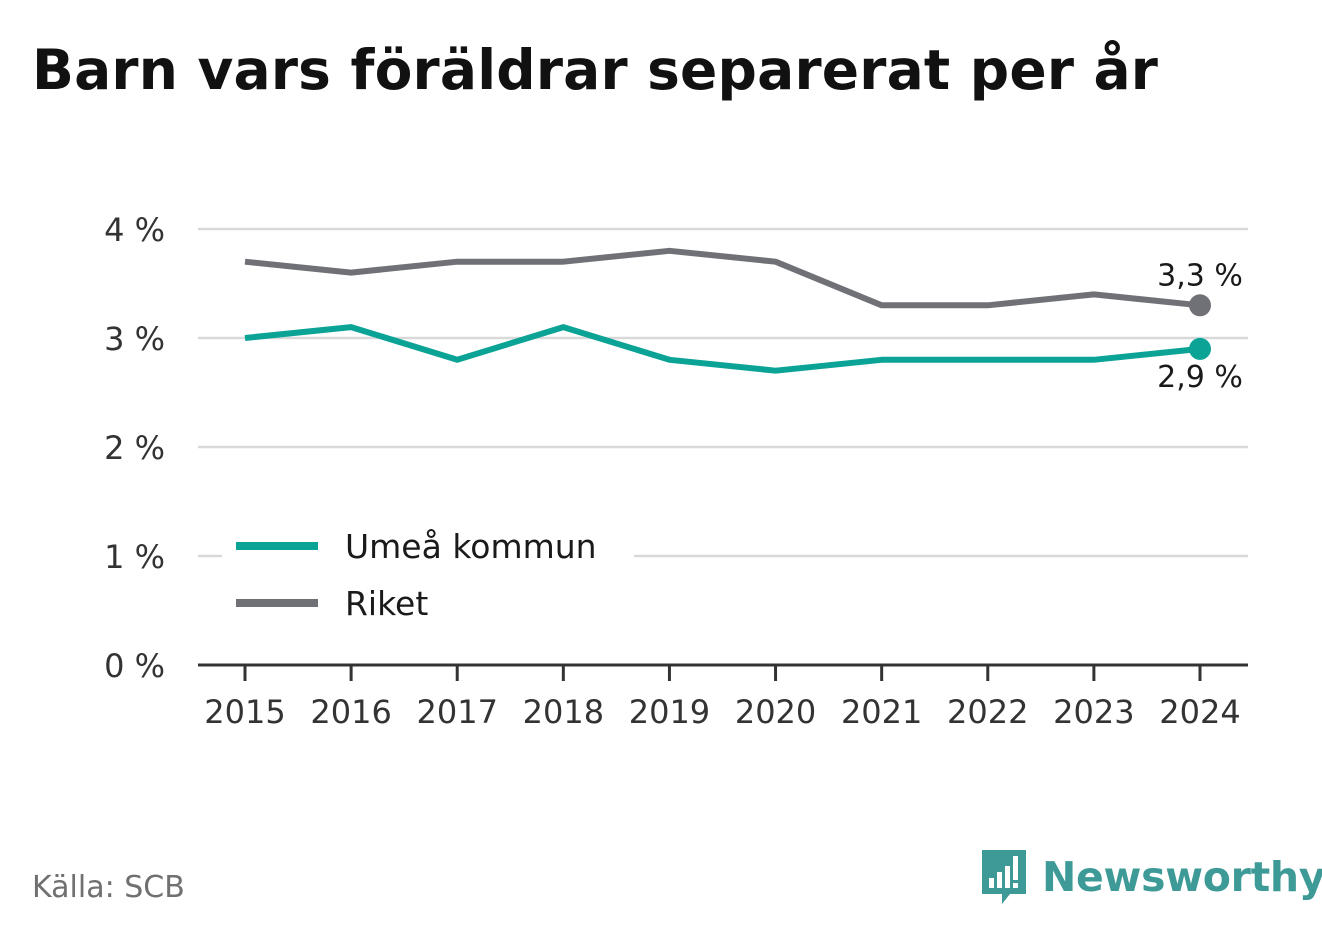 Image resolution: width=1322 pixels, height=939 pixels. Describe the element at coordinates (1004, 877) in the screenshot. I see `newsworthy-logo-icon` at that location.